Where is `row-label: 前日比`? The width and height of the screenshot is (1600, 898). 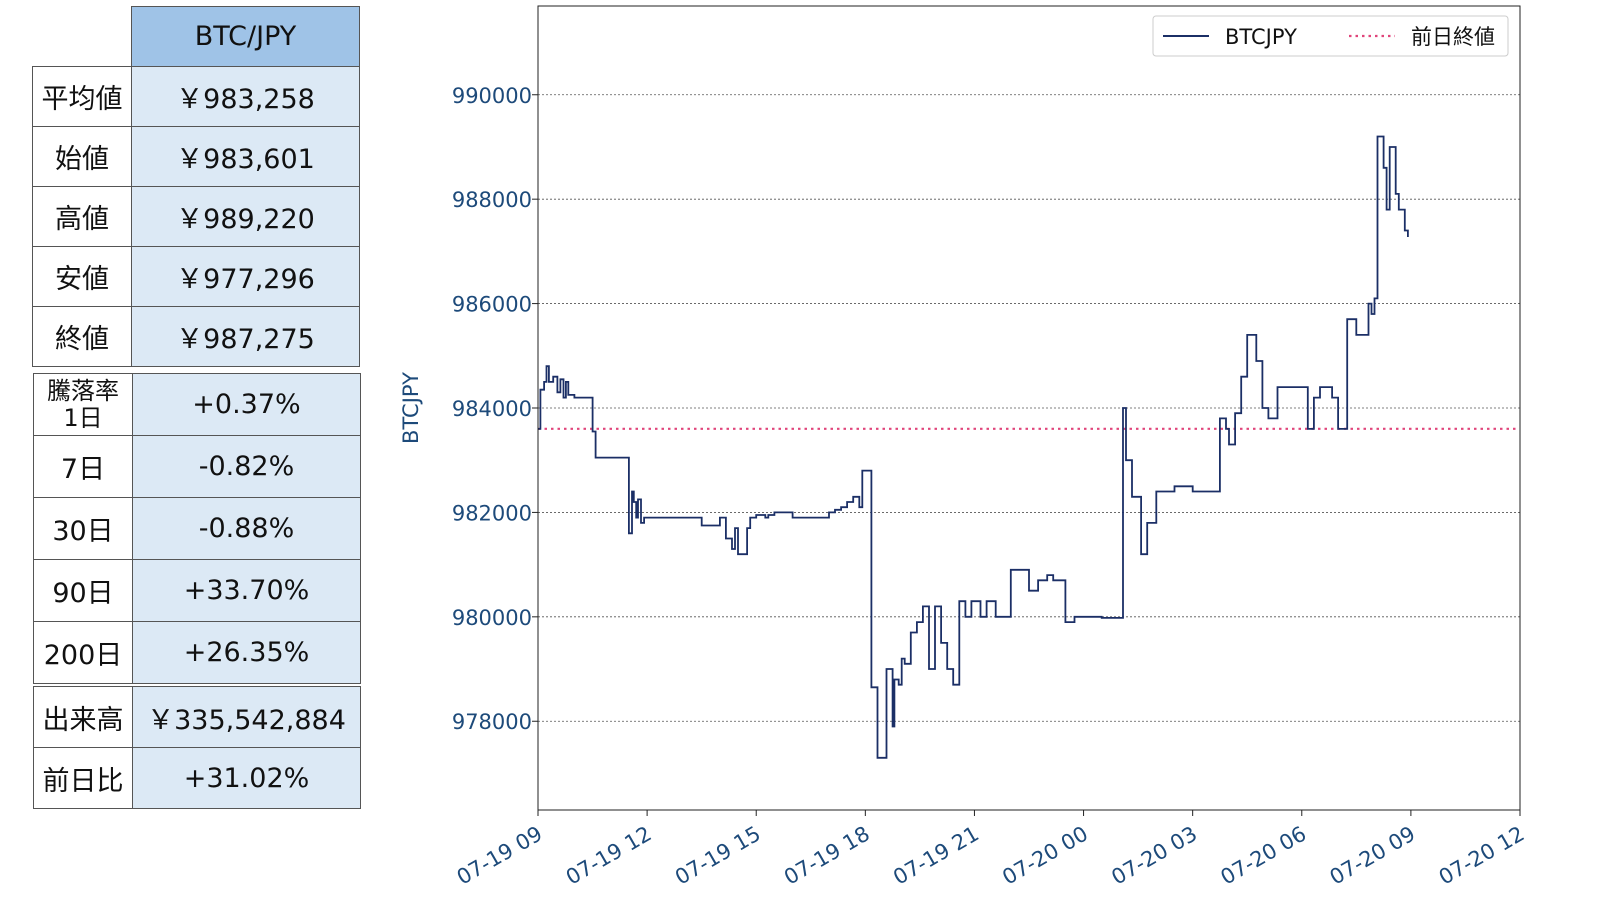 row-label: 前日比 is located at coordinates (83, 778).